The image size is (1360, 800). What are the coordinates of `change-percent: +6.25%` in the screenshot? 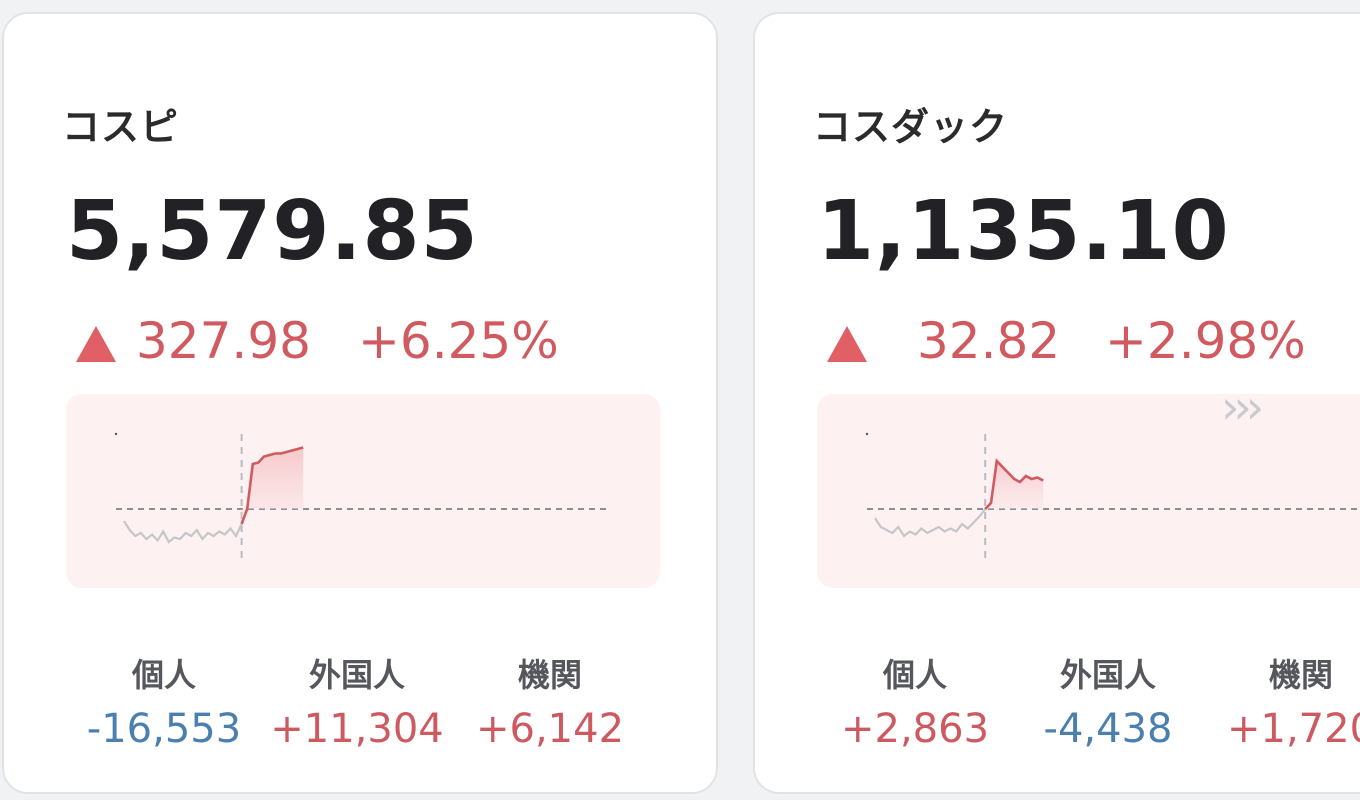 It's located at (458, 341).